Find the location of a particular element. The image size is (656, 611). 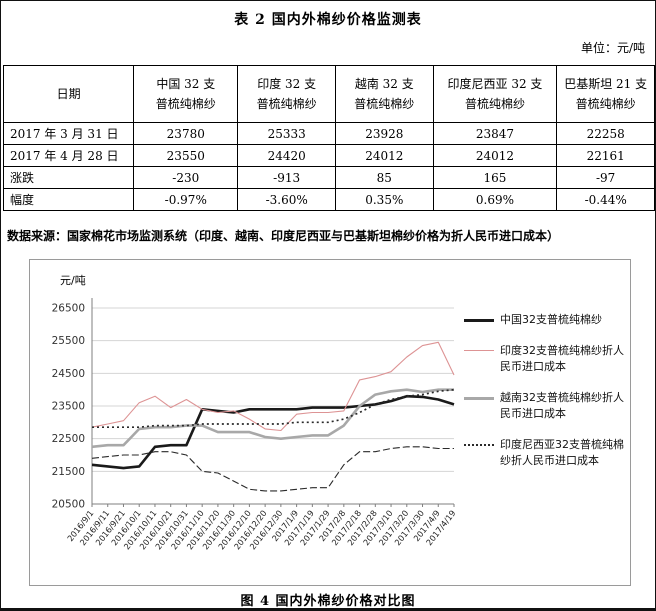

legend-label: 越南32支普梳纯棉纱折人民币进口成本 is located at coordinates (562, 405).